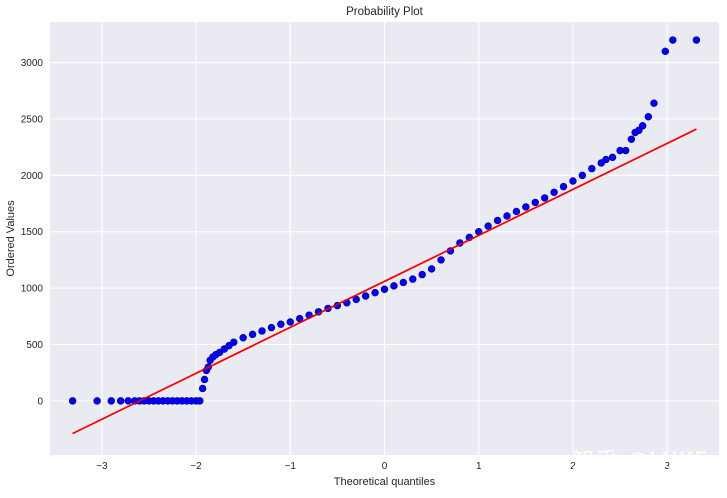 This screenshot has height=498, width=727. Describe the element at coordinates (479, 466) in the screenshot. I see `x-tick-label: 1` at that location.